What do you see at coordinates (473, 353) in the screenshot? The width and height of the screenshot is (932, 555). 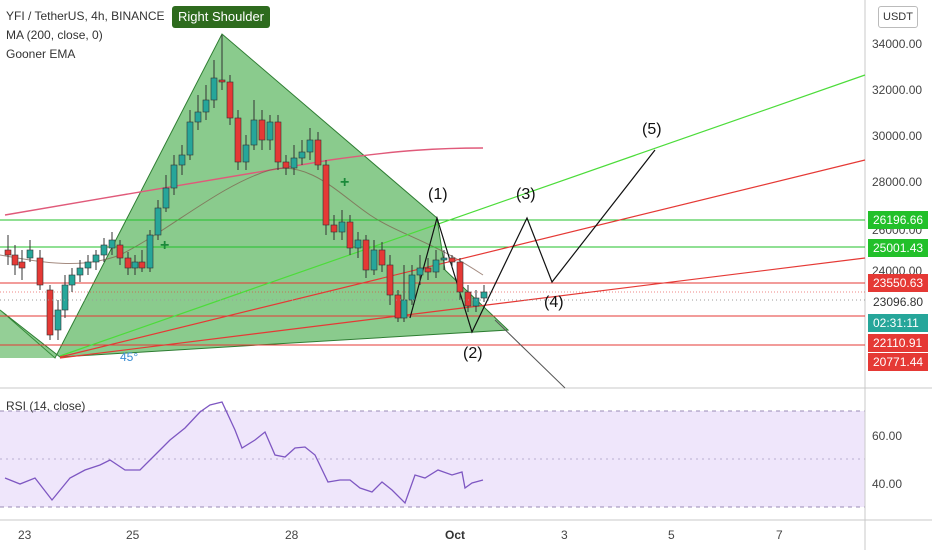 I see `wave-label-2: (2)` at bounding box center [473, 353].